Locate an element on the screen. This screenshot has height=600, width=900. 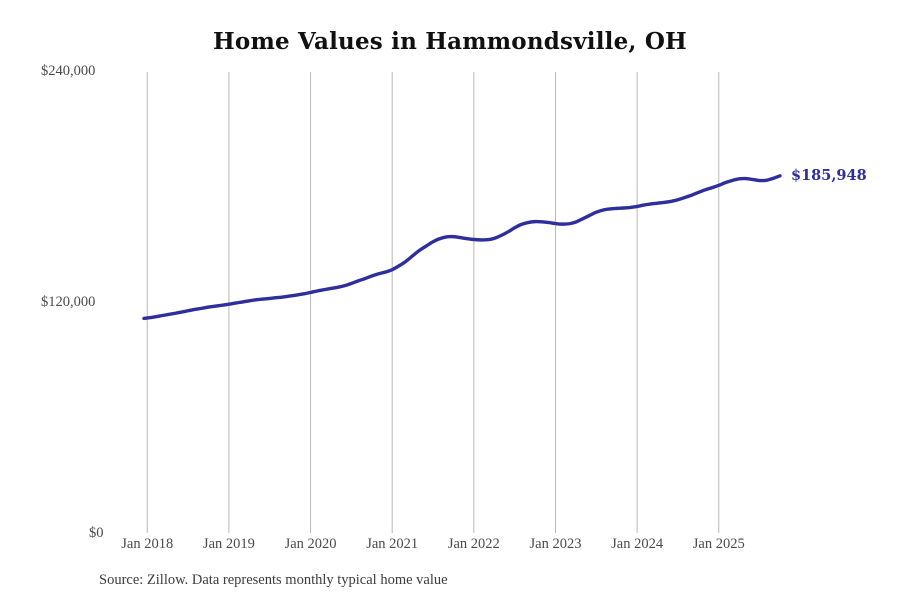
y-axis-tick-zero: $0 is located at coordinates (96, 533).